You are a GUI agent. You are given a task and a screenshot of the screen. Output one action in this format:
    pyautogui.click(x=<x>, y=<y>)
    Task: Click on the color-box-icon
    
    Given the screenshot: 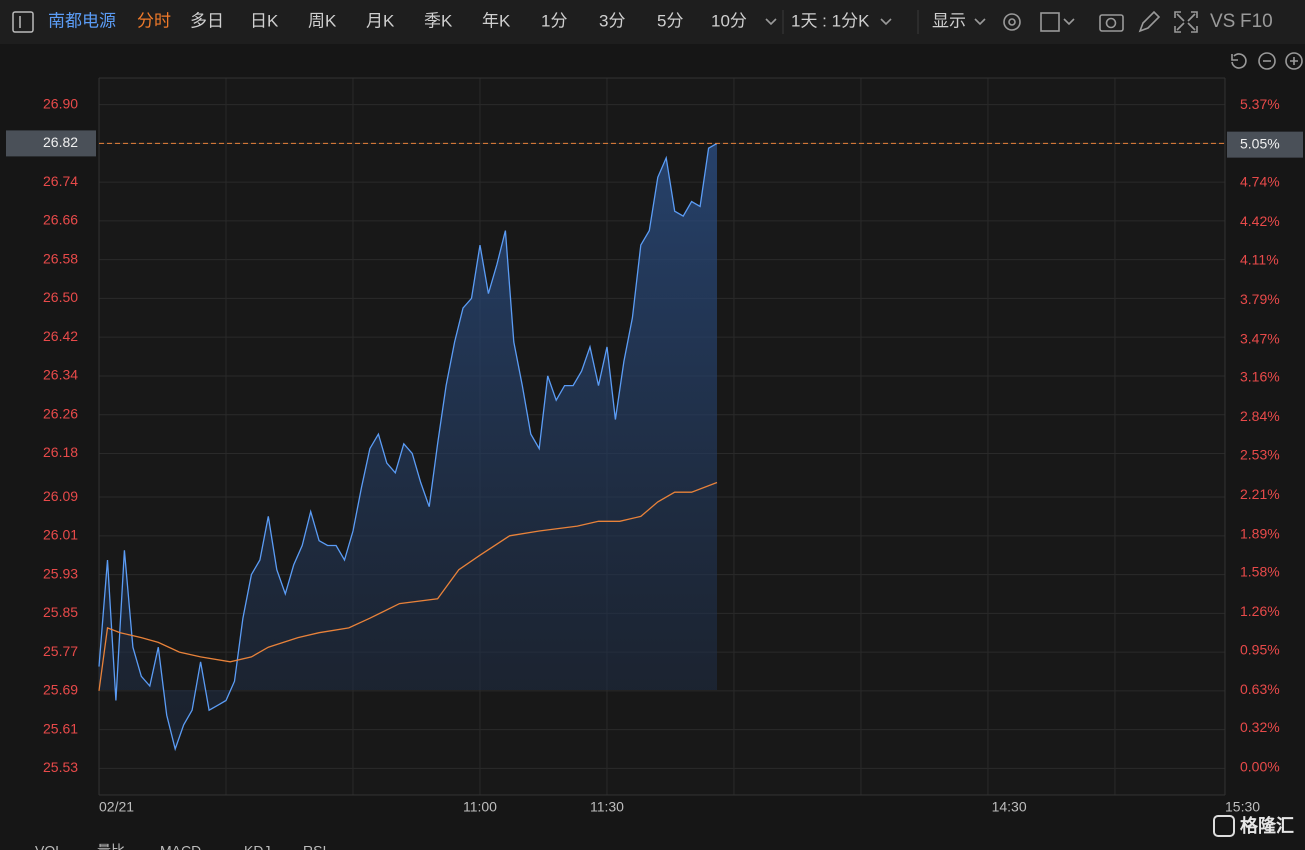 What is the action you would take?
    pyautogui.click(x=1050, y=22)
    